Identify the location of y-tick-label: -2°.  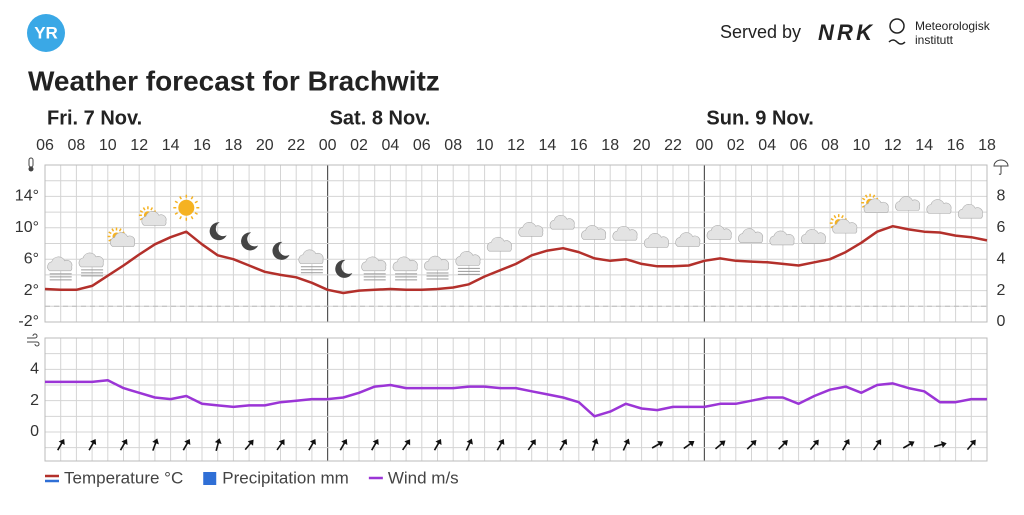
(28, 321).